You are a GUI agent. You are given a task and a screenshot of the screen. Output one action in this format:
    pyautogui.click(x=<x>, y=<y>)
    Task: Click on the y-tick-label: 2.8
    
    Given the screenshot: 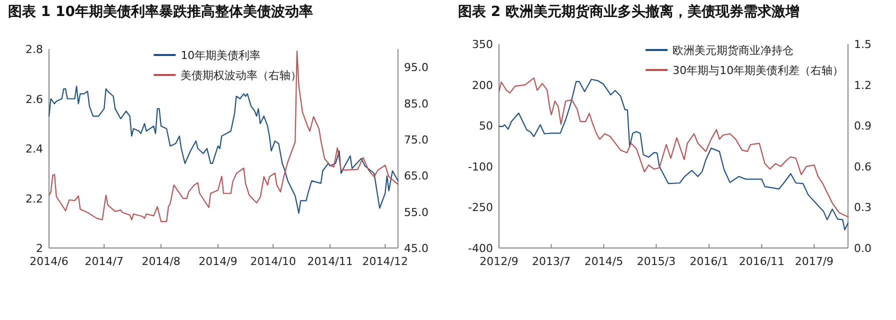 What is the action you would take?
    pyautogui.click(x=34, y=49)
    